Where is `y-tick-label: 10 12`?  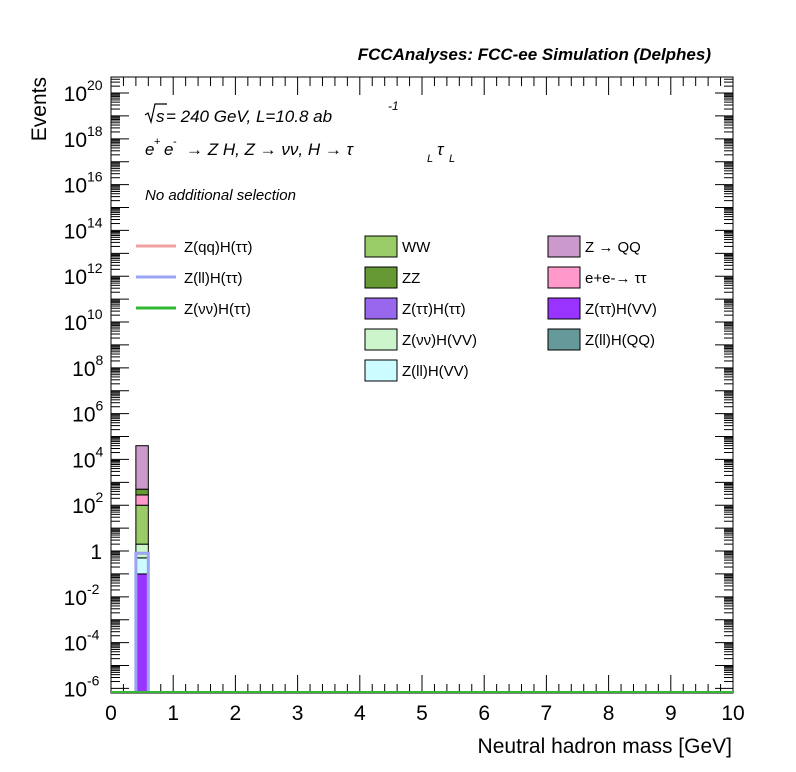 y-tick-label: 10 12 is located at coordinates (83, 274).